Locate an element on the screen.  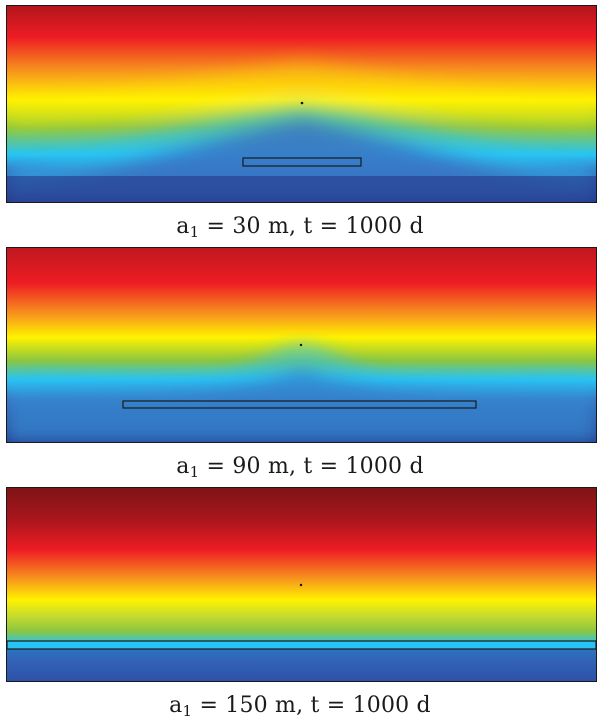
caption-3: a1 = 150 m, t = 1000 d is located at coordinates (300, 706).